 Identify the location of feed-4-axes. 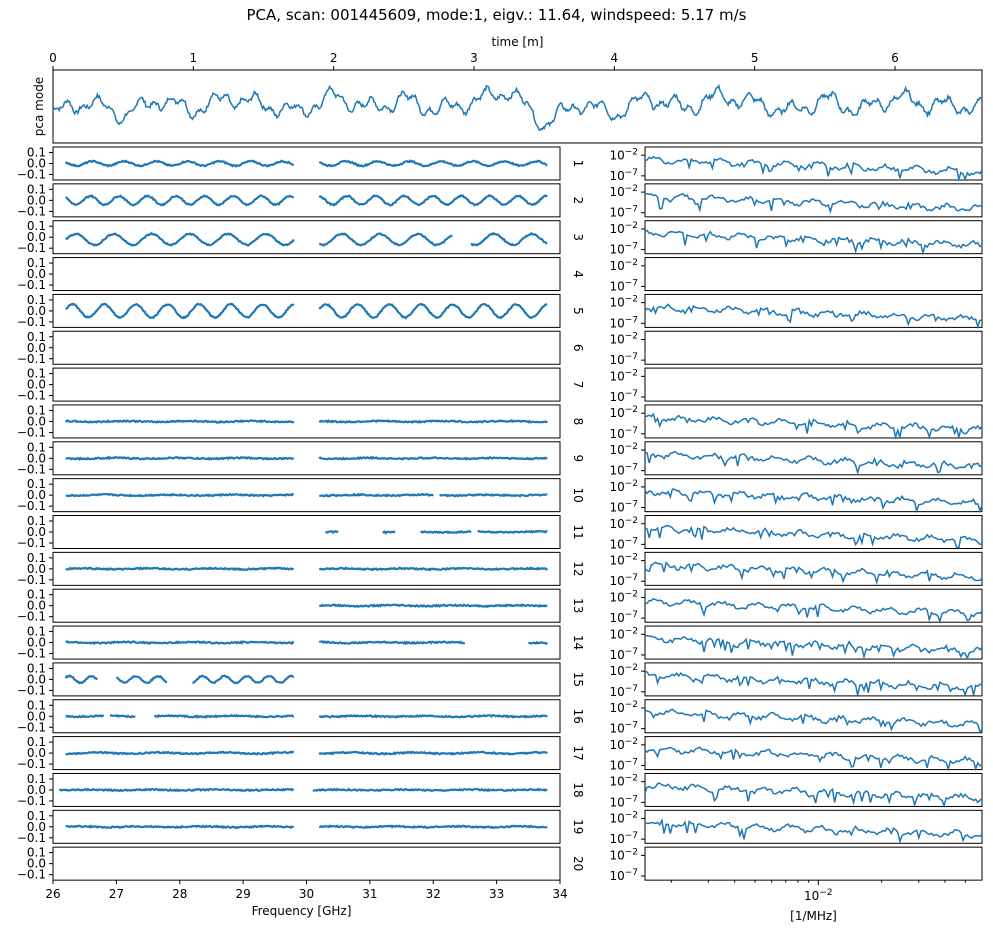
(306, 274).